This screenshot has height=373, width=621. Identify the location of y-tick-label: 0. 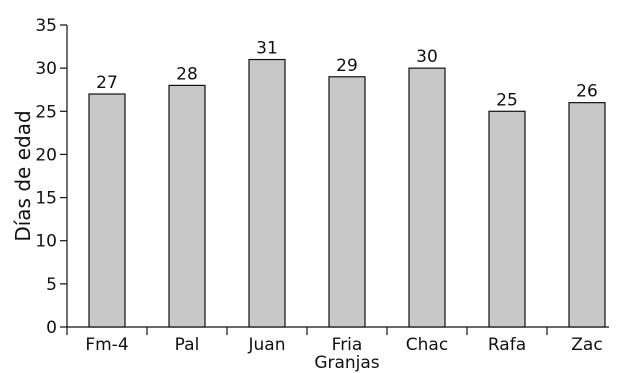
(51, 328).